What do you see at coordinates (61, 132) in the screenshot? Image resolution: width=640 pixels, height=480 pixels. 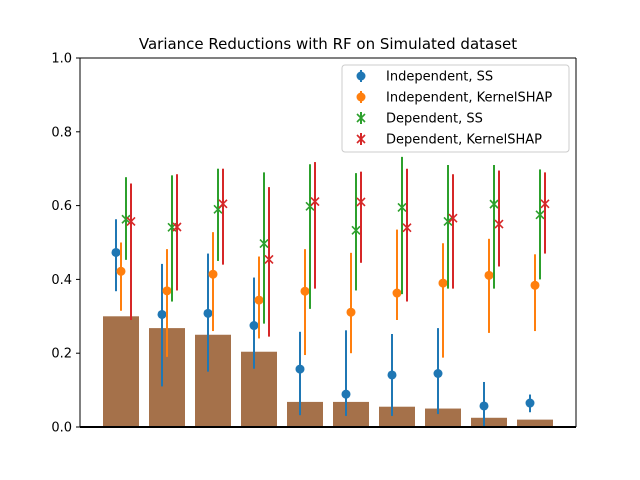 I see `y-tick-label: 0.8` at bounding box center [61, 132].